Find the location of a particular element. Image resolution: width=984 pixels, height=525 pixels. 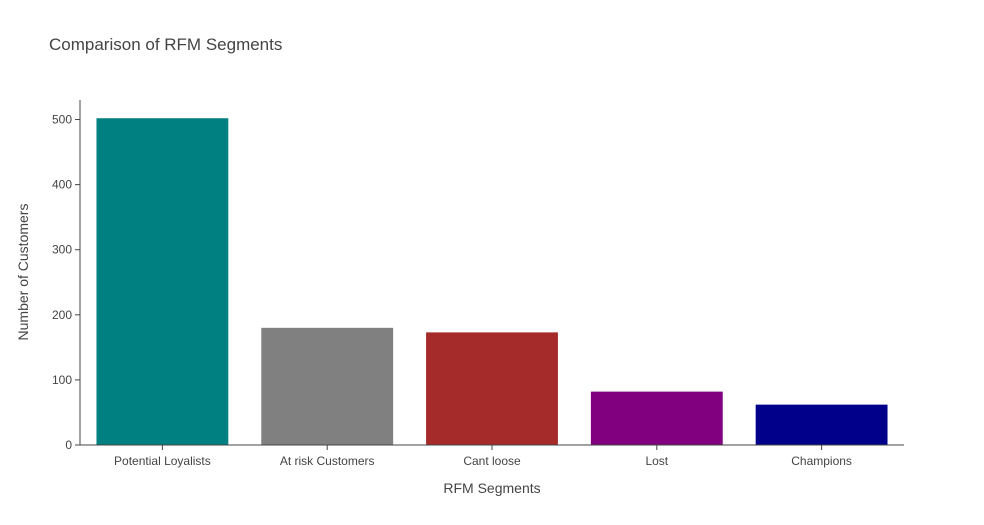

x-tick-label: Champions is located at coordinates (821, 461).